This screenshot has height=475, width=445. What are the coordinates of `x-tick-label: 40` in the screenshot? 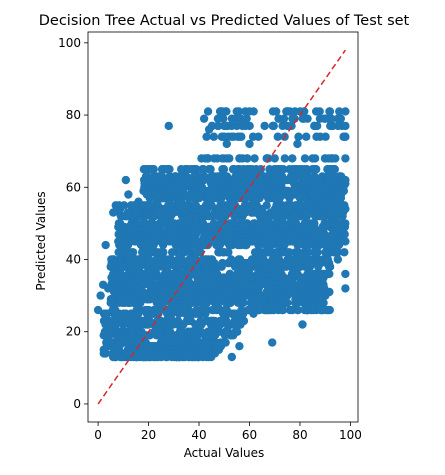 It's located at (198, 435).